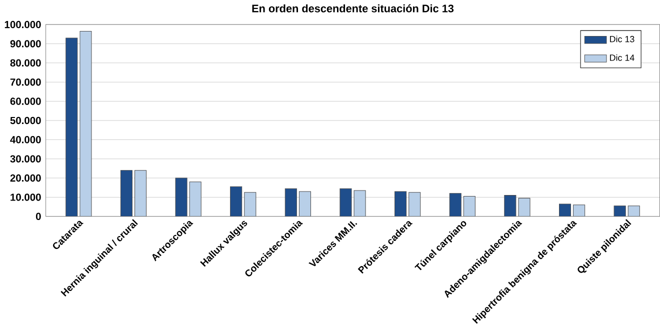 This screenshot has width=660, height=327. I want to click on chart-title: En orden descendente situación Dic 13, so click(353, 8).